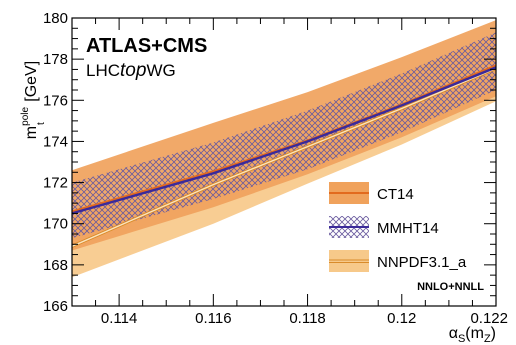 Image resolution: width=516 pixels, height=345 pixels. Describe the element at coordinates (119, 318) in the screenshot. I see `x-tick-label: 0.114` at that location.